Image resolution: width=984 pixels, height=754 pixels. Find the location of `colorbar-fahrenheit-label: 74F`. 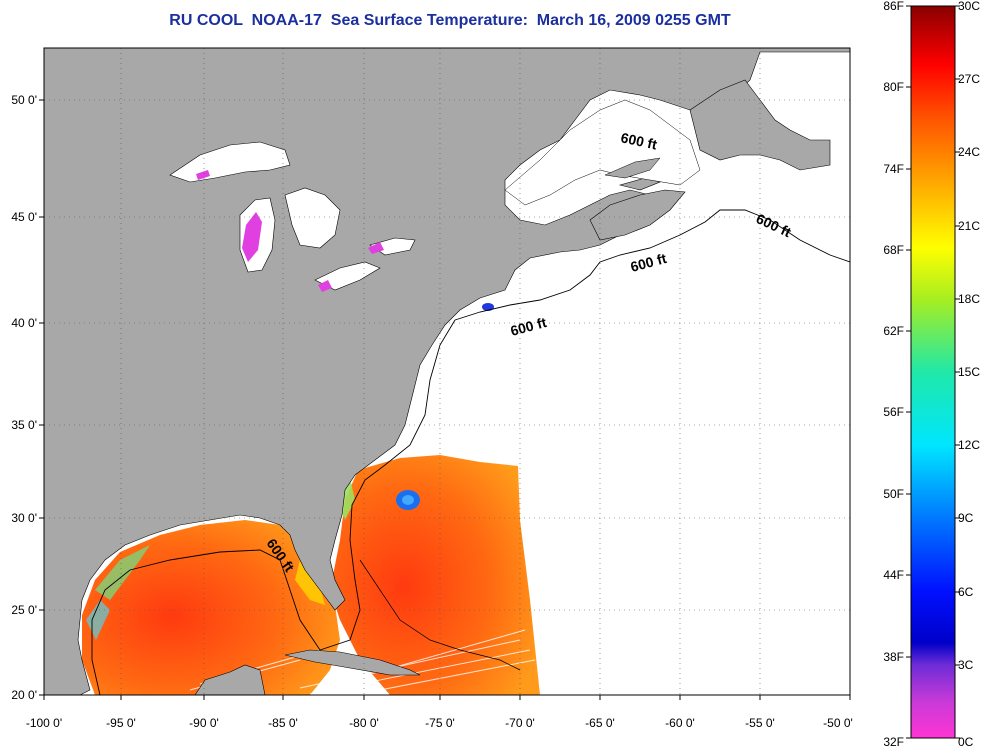

colorbar-fahrenheit-label: 74F is located at coordinates (893, 169).